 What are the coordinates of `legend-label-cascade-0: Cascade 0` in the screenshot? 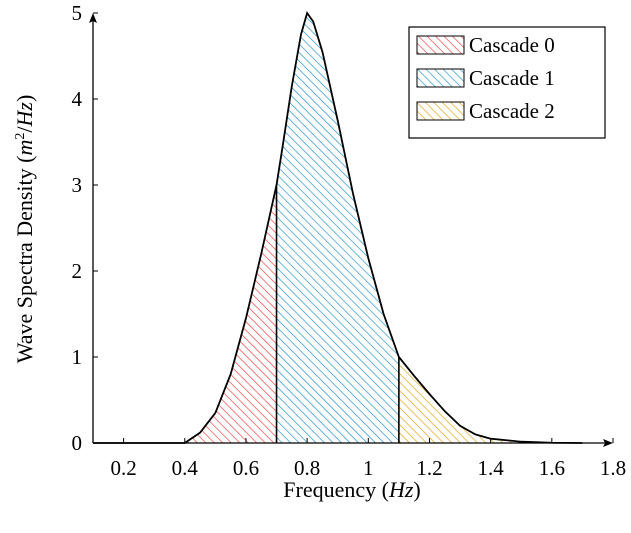 It's located at (512, 45).